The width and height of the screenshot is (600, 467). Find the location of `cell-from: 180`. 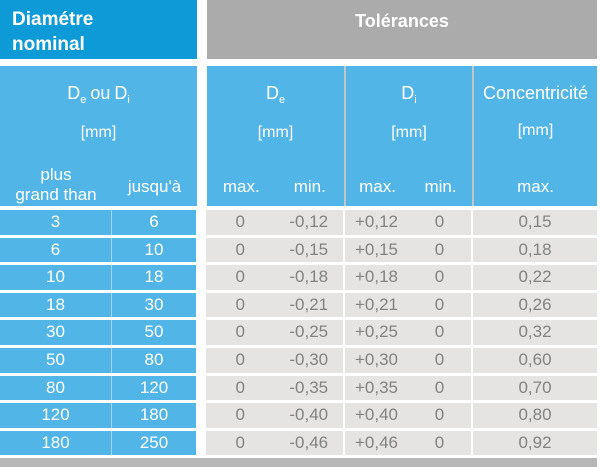

cell-from: 180 is located at coordinates (56, 443).